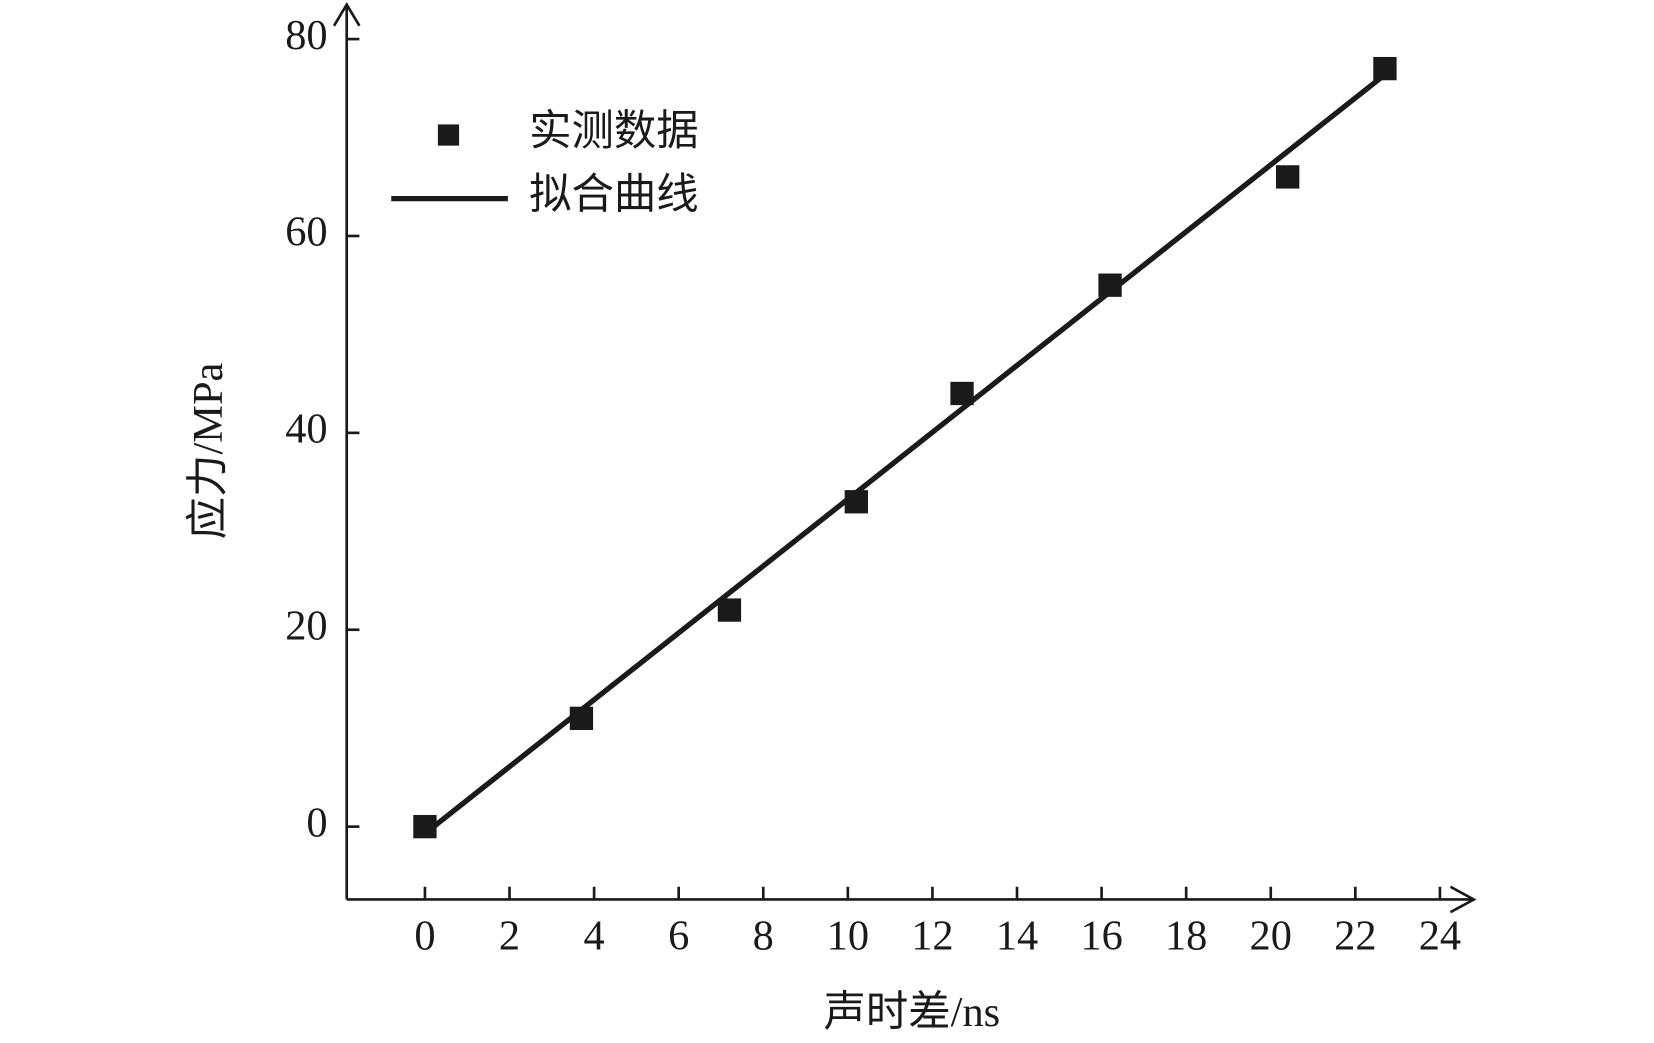 Image resolution: width=1654 pixels, height=1043 pixels. I want to click on y-tick-label: 20, so click(306, 625).